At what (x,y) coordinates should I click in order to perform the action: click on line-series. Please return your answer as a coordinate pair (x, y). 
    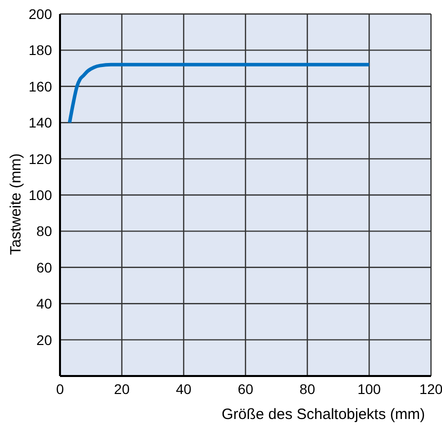
    Looking at the image, I should click on (219, 93).